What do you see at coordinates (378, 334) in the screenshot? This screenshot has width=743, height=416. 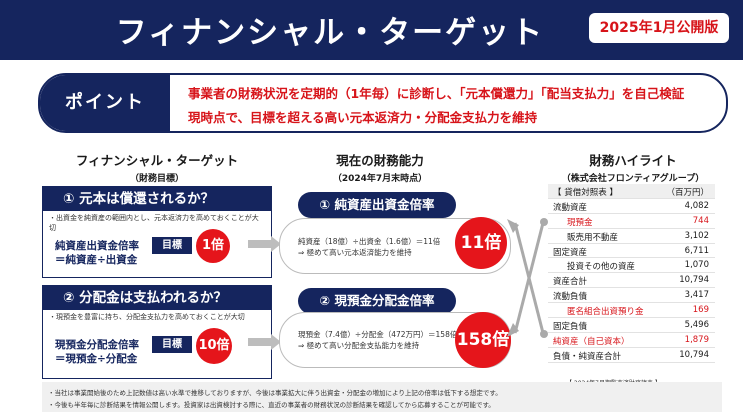 I see `calc-formula: 現預金（7.4億）÷分配金（472万円）＝158倍` at bounding box center [378, 334].